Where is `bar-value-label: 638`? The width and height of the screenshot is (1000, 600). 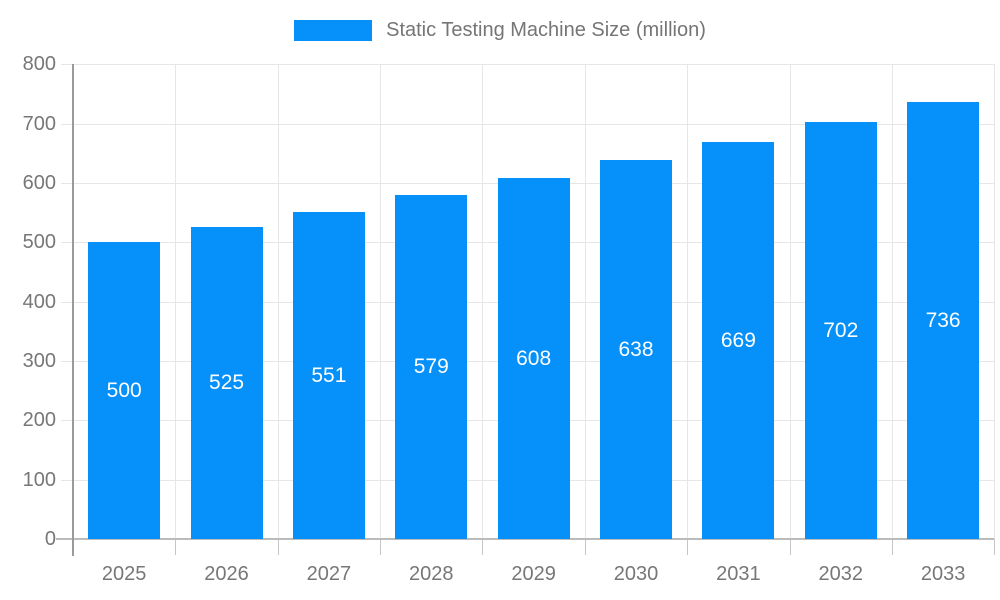
bar-value-label: 638 is located at coordinates (636, 349).